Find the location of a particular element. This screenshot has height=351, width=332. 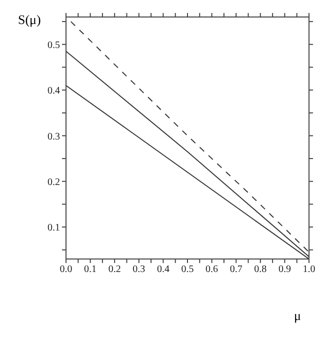

y-axis-title: S(μ) is located at coordinates (29, 20).